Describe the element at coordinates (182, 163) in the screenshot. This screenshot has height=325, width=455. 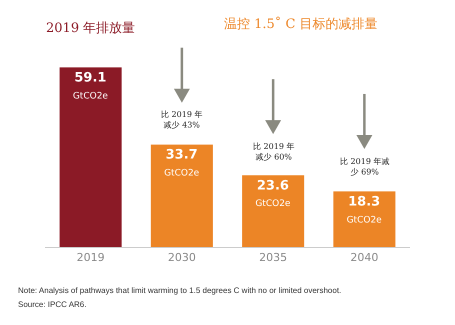
I see `data-label: 33.7 GtCO2e` at that location.